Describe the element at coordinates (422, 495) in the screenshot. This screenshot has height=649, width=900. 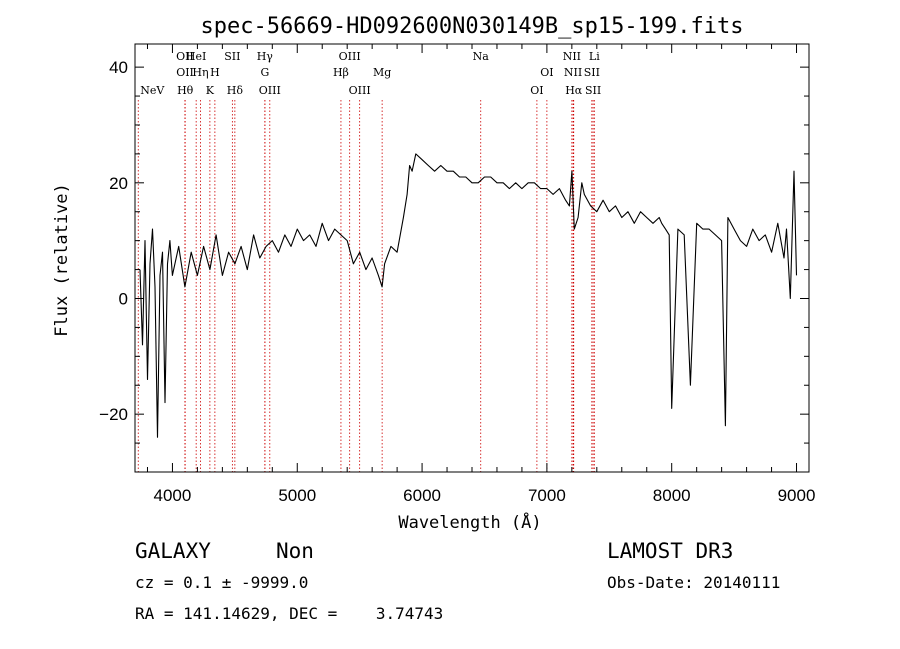
I see `x-tick-label: 6000` at that location.